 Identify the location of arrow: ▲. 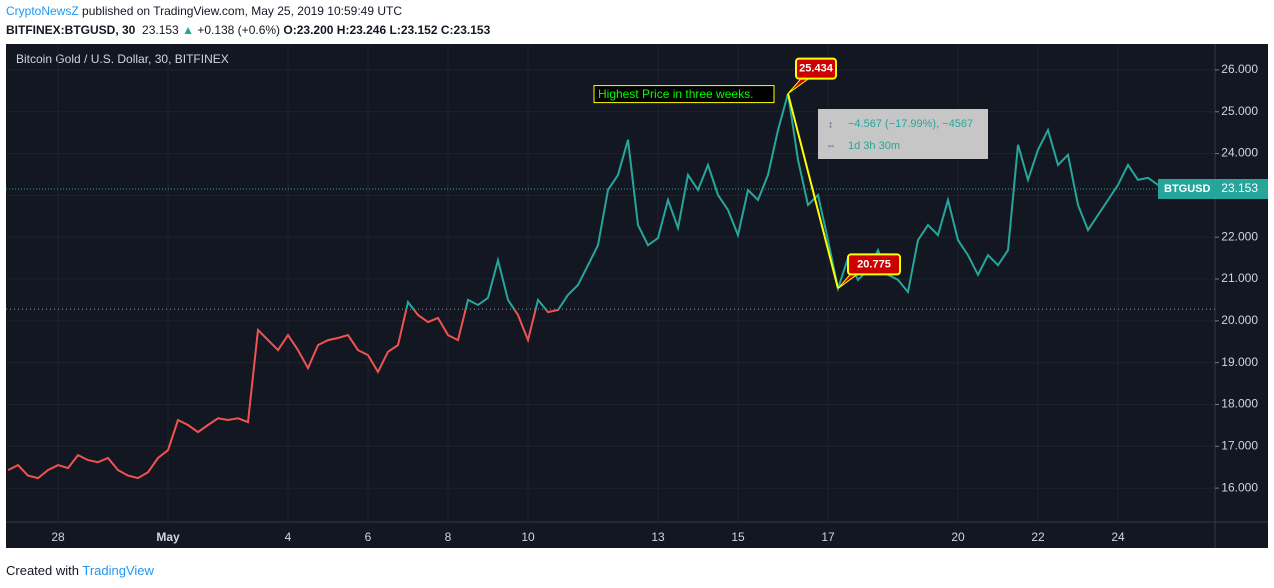
(188, 30).